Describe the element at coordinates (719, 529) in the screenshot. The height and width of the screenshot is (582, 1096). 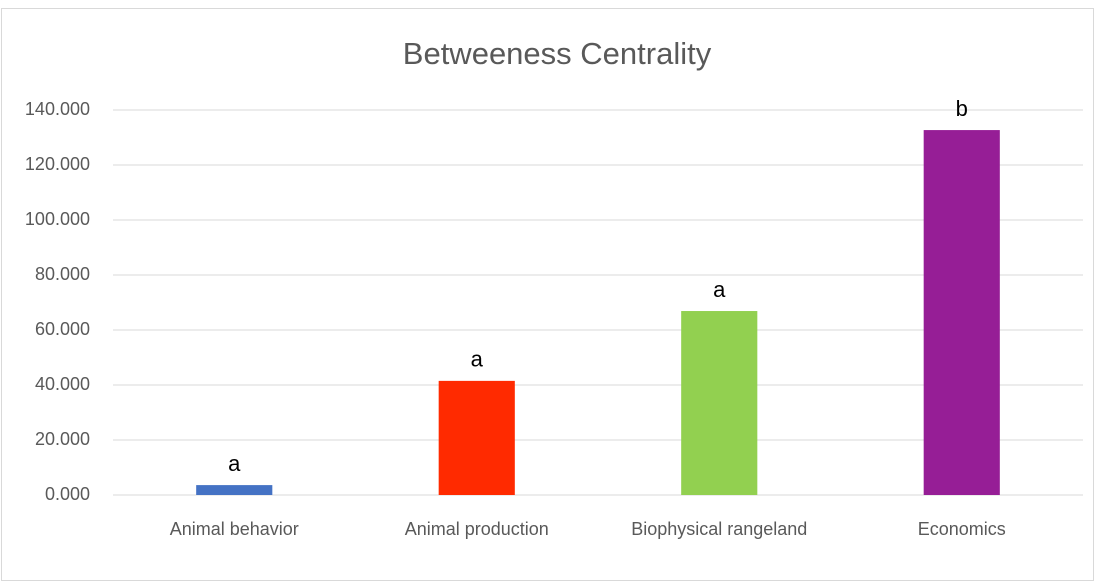
I see `x-tick-label: Biophysical rangeland` at that location.